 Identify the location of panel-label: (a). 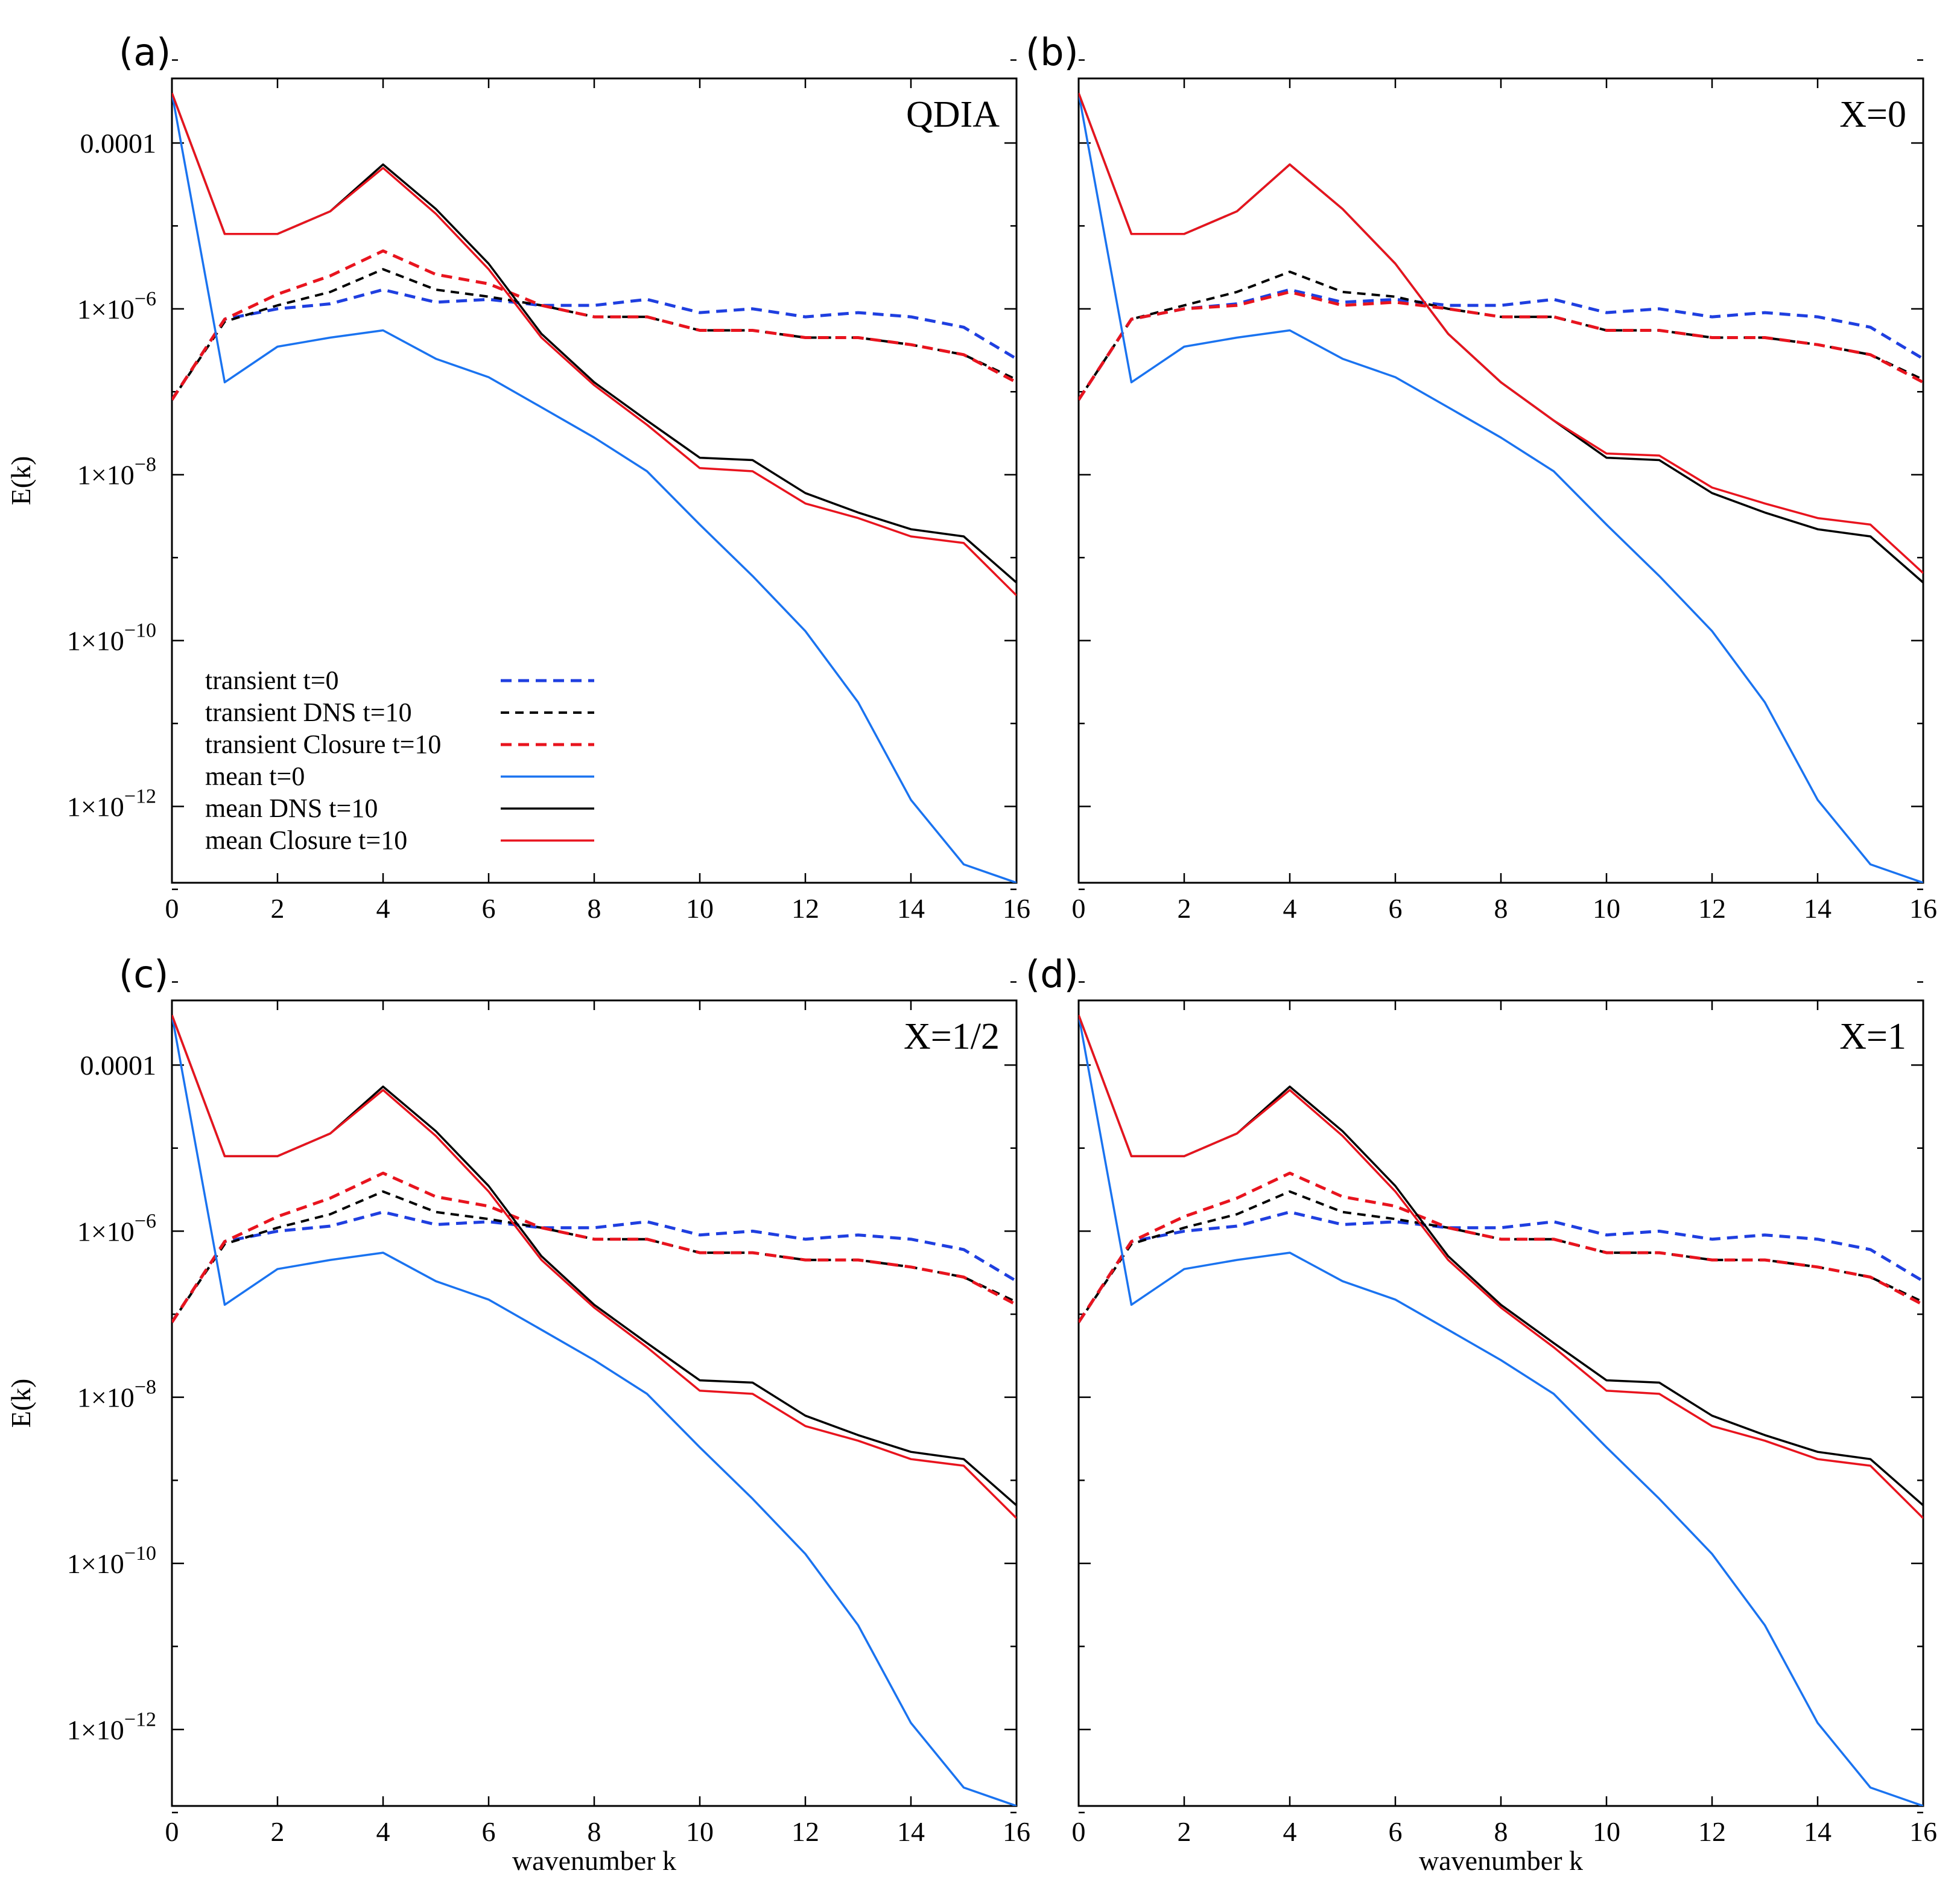
(145, 52).